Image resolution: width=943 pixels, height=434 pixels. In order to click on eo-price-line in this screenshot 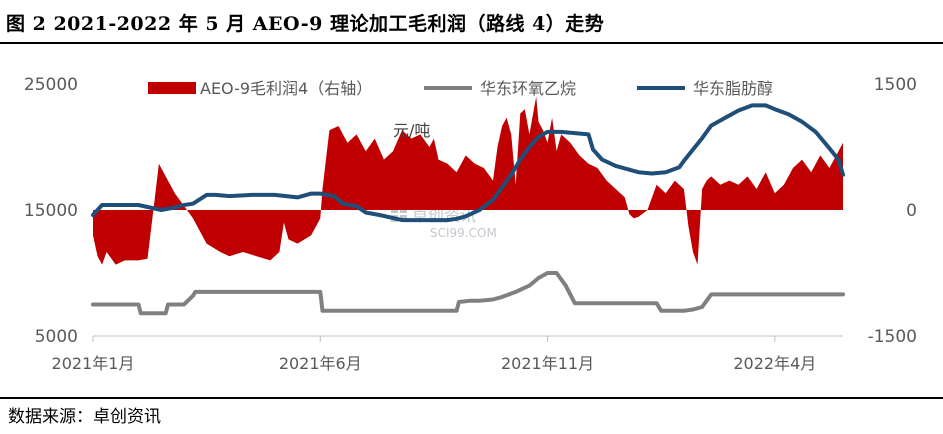, I will do `click(468, 293)`.